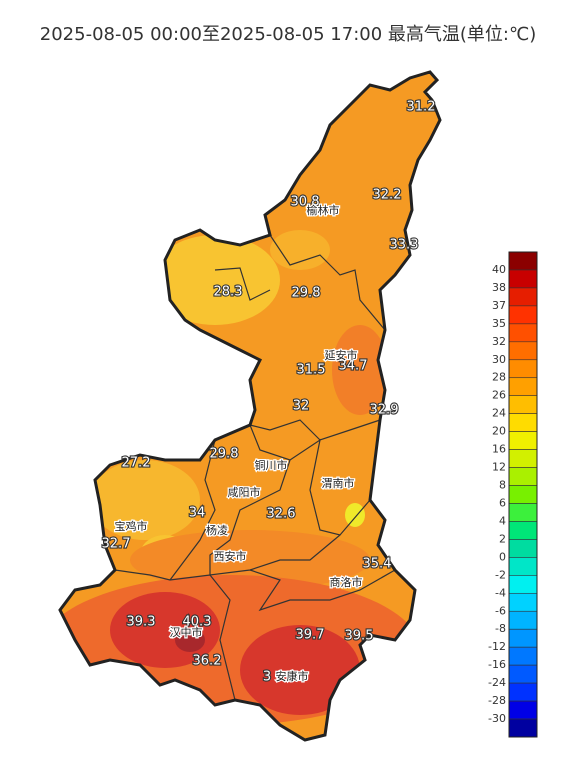  What do you see at coordinates (499, 395) in the screenshot?
I see `legend-tick-label: 26` at bounding box center [499, 395].